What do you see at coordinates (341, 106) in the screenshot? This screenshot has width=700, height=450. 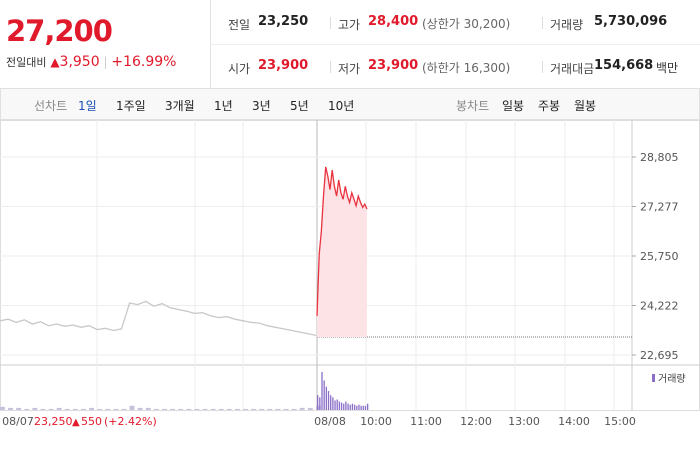 I see `tab: 10년` at bounding box center [341, 106].